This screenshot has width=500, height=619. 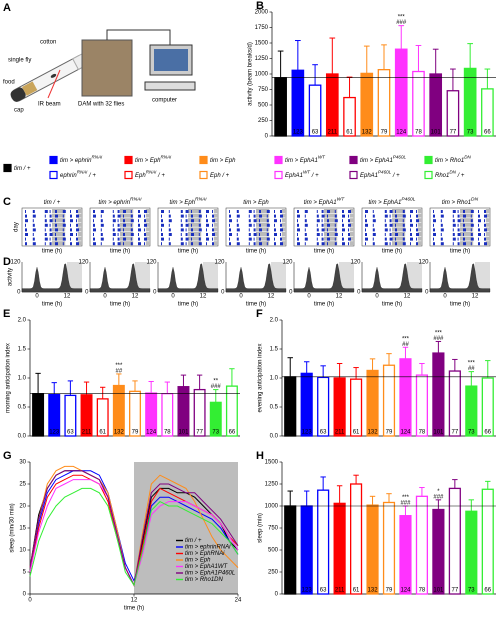 What do you see at coordinates (199, 433) in the screenshot?
I see `n-label: 77` at bounding box center [199, 433].